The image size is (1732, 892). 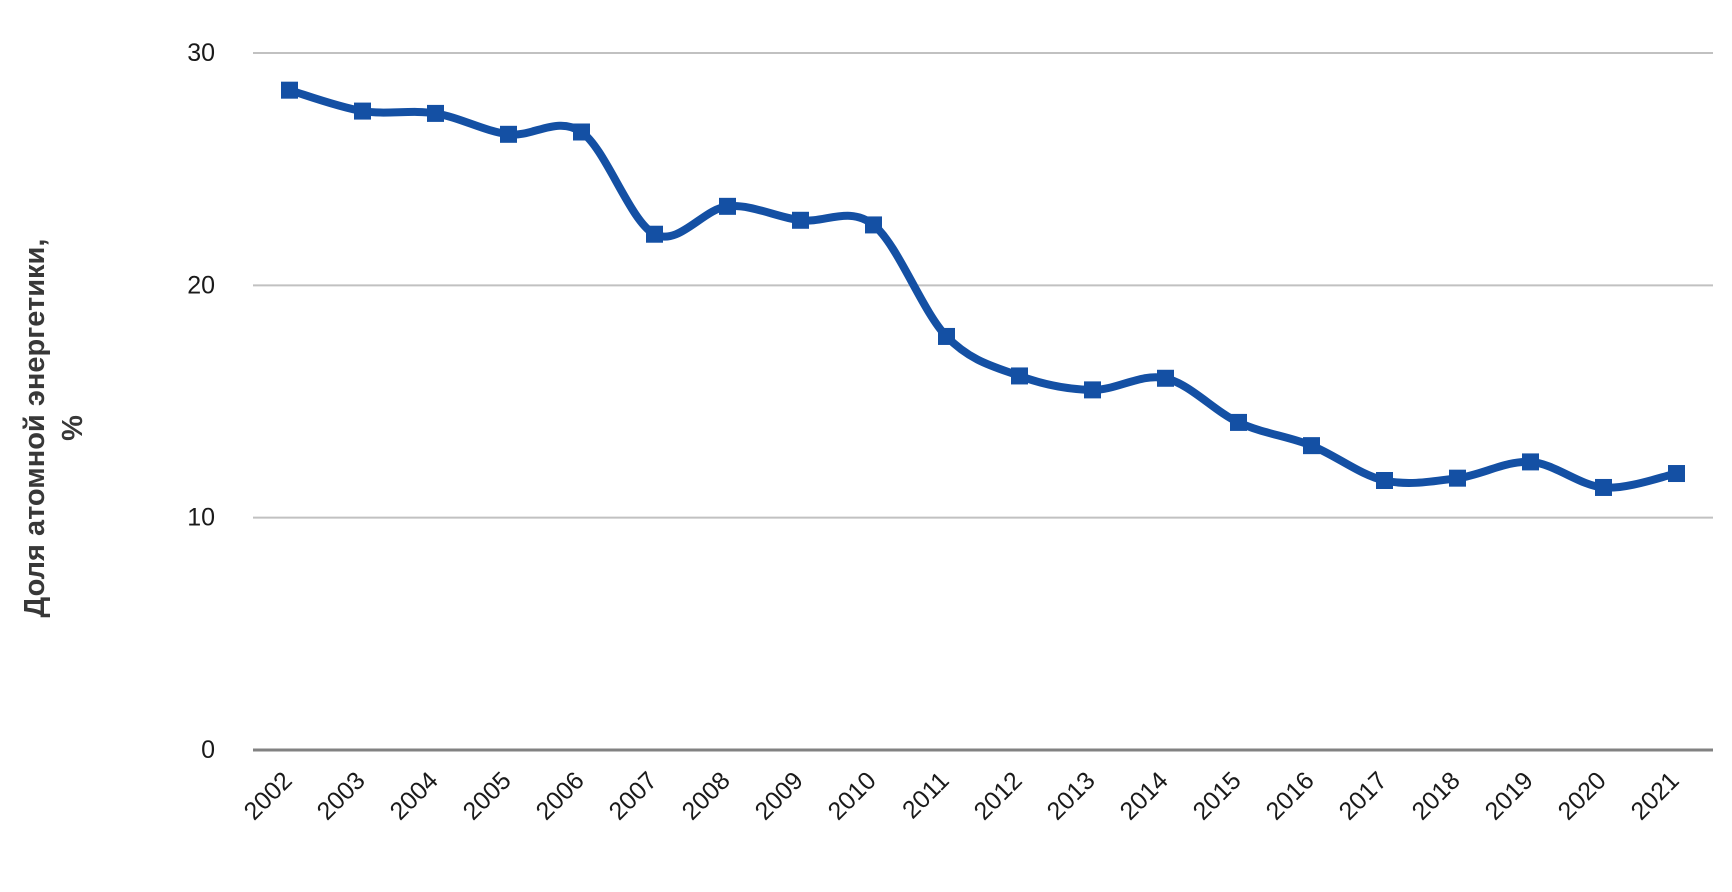 I want to click on x-tick-label-2008: 2008, so click(x=706, y=795).